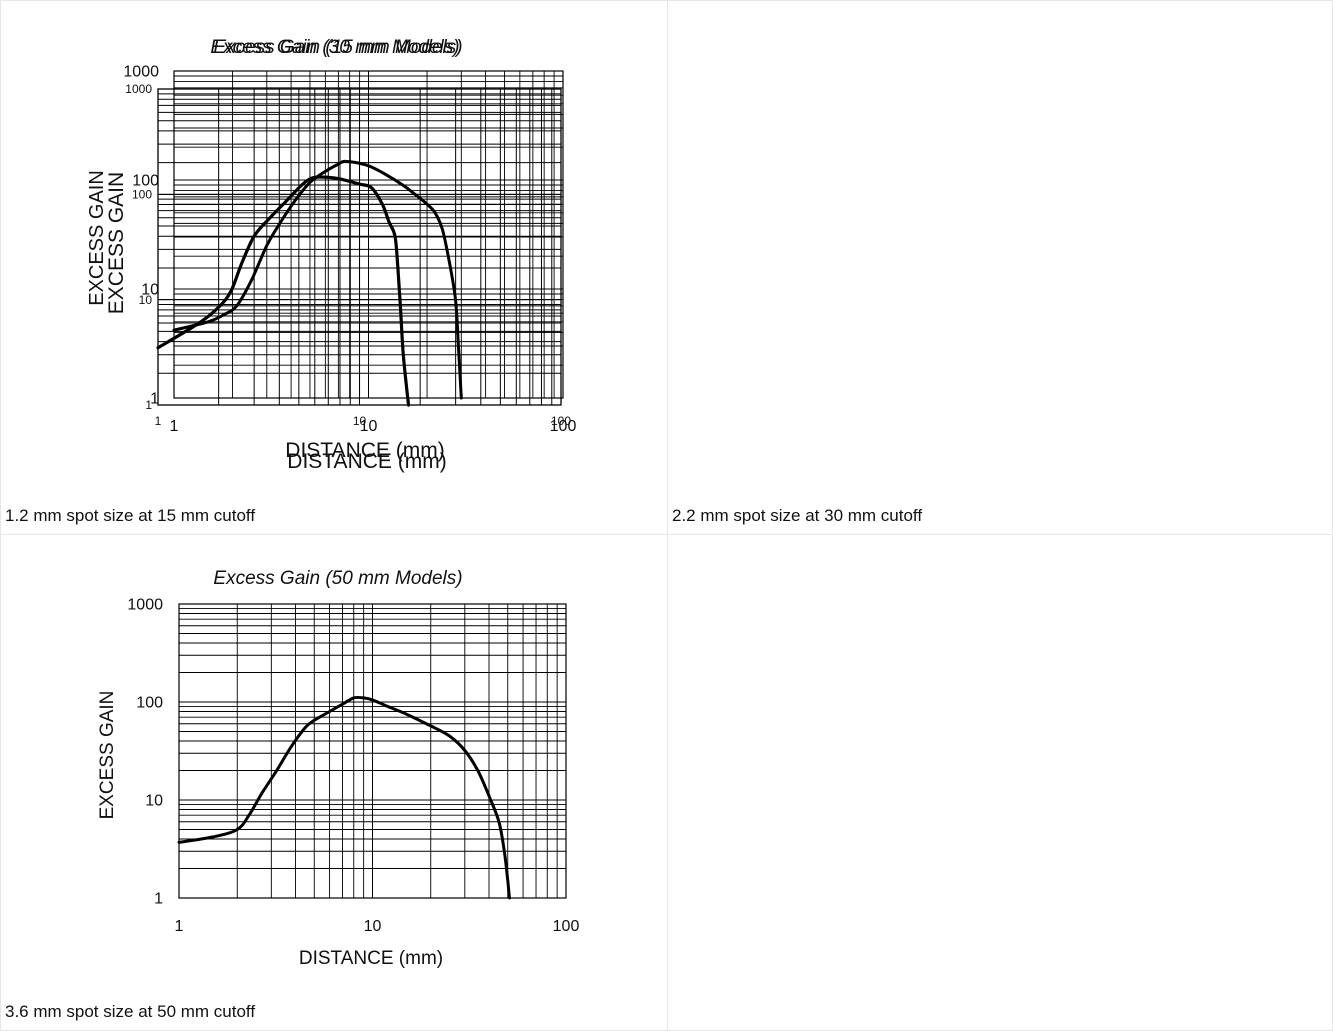  Describe the element at coordinates (337, 578) in the screenshot. I see `chart-title: Excess Gain (50 mm Models)` at that location.